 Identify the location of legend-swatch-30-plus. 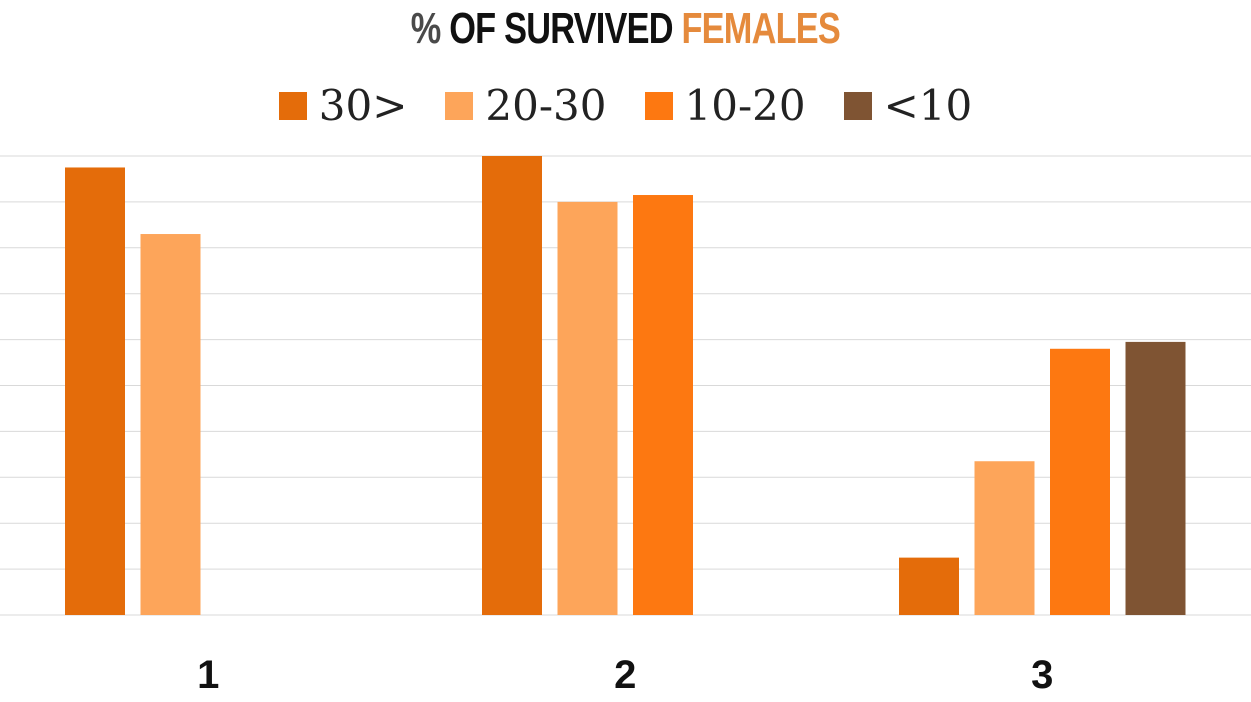
(292, 106).